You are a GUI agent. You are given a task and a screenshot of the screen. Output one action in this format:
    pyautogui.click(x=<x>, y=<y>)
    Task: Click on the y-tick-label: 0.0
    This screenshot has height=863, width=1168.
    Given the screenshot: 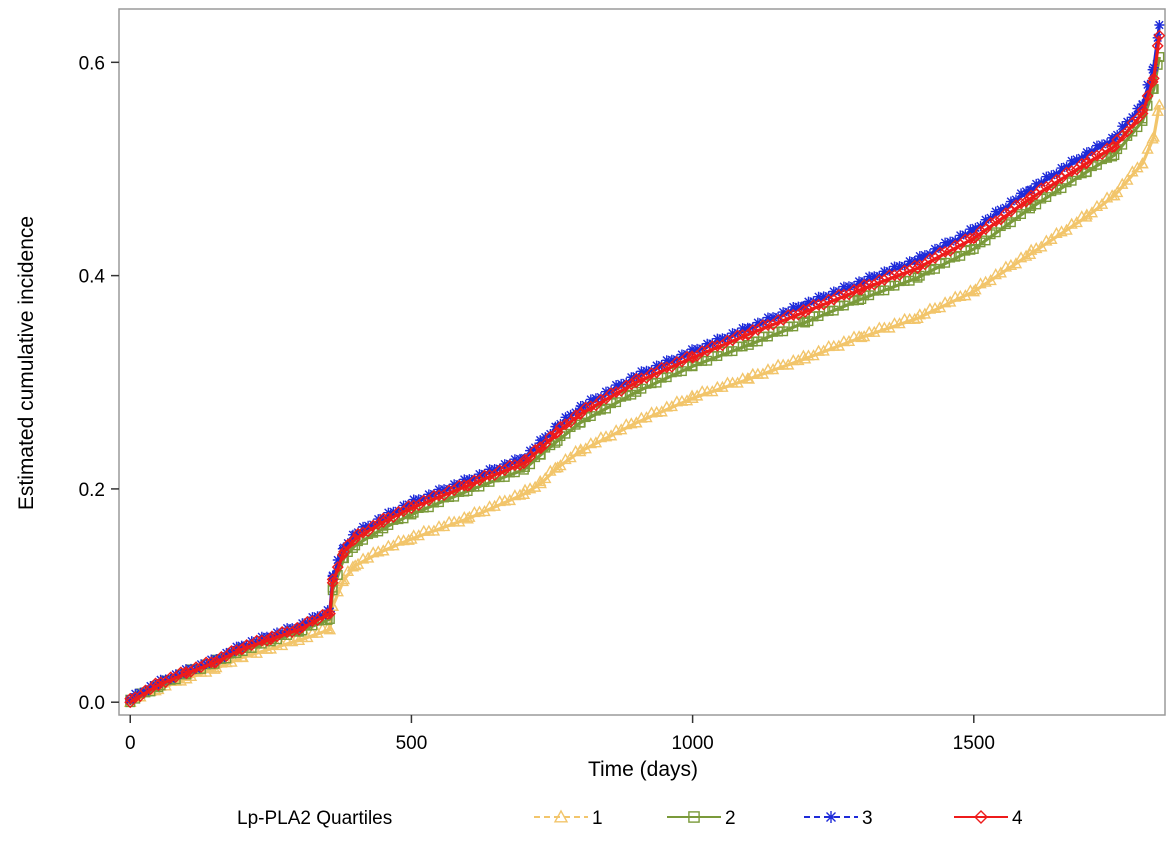 What is the action you would take?
    pyautogui.click(x=92, y=703)
    